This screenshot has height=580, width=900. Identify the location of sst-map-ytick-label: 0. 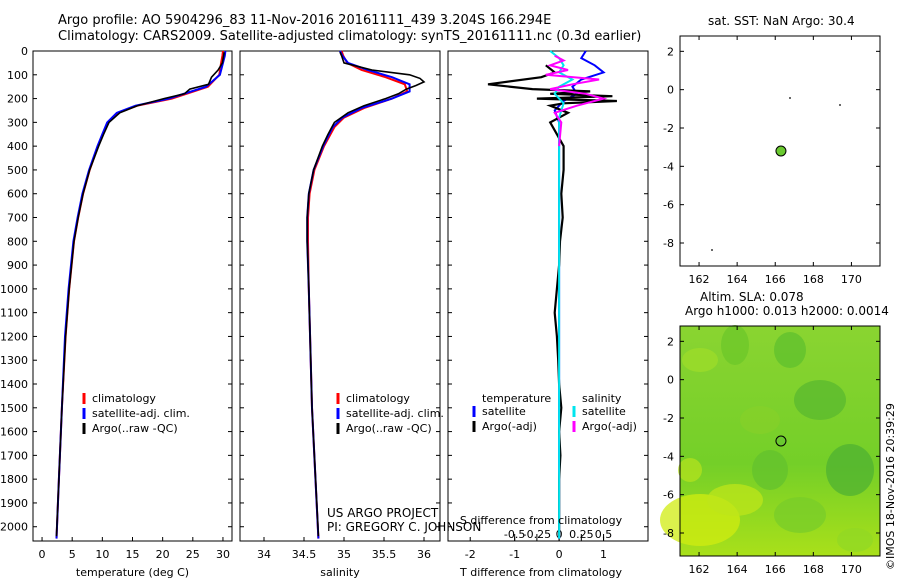
(670, 90).